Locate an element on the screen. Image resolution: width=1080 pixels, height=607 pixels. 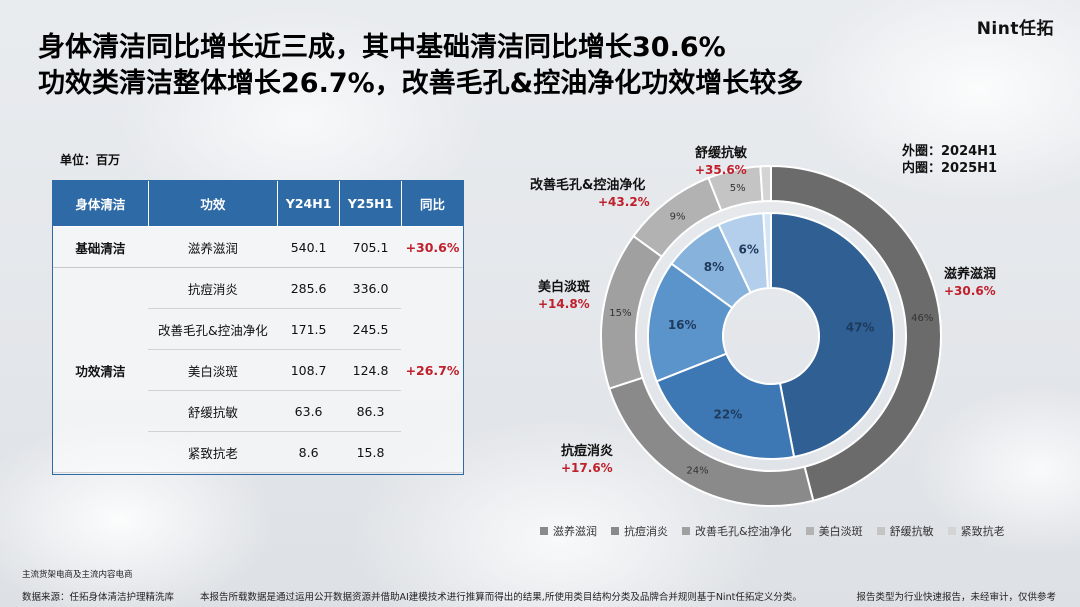
annotation-name: 抗痘消炎 is located at coordinates (587, 451).